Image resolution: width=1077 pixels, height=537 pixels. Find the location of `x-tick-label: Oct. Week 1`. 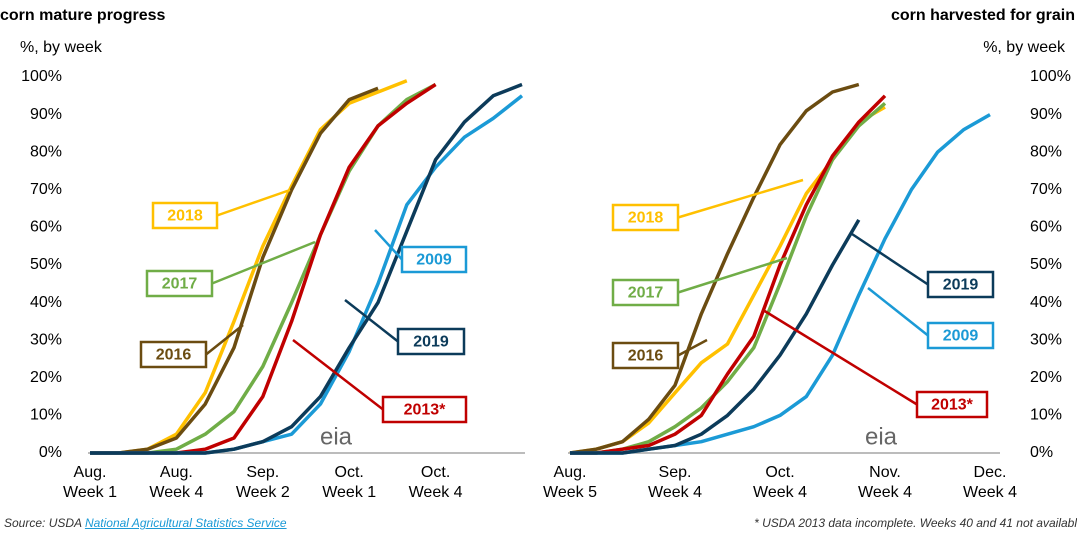

x-tick-label: Oct. Week 1 is located at coordinates (349, 482).